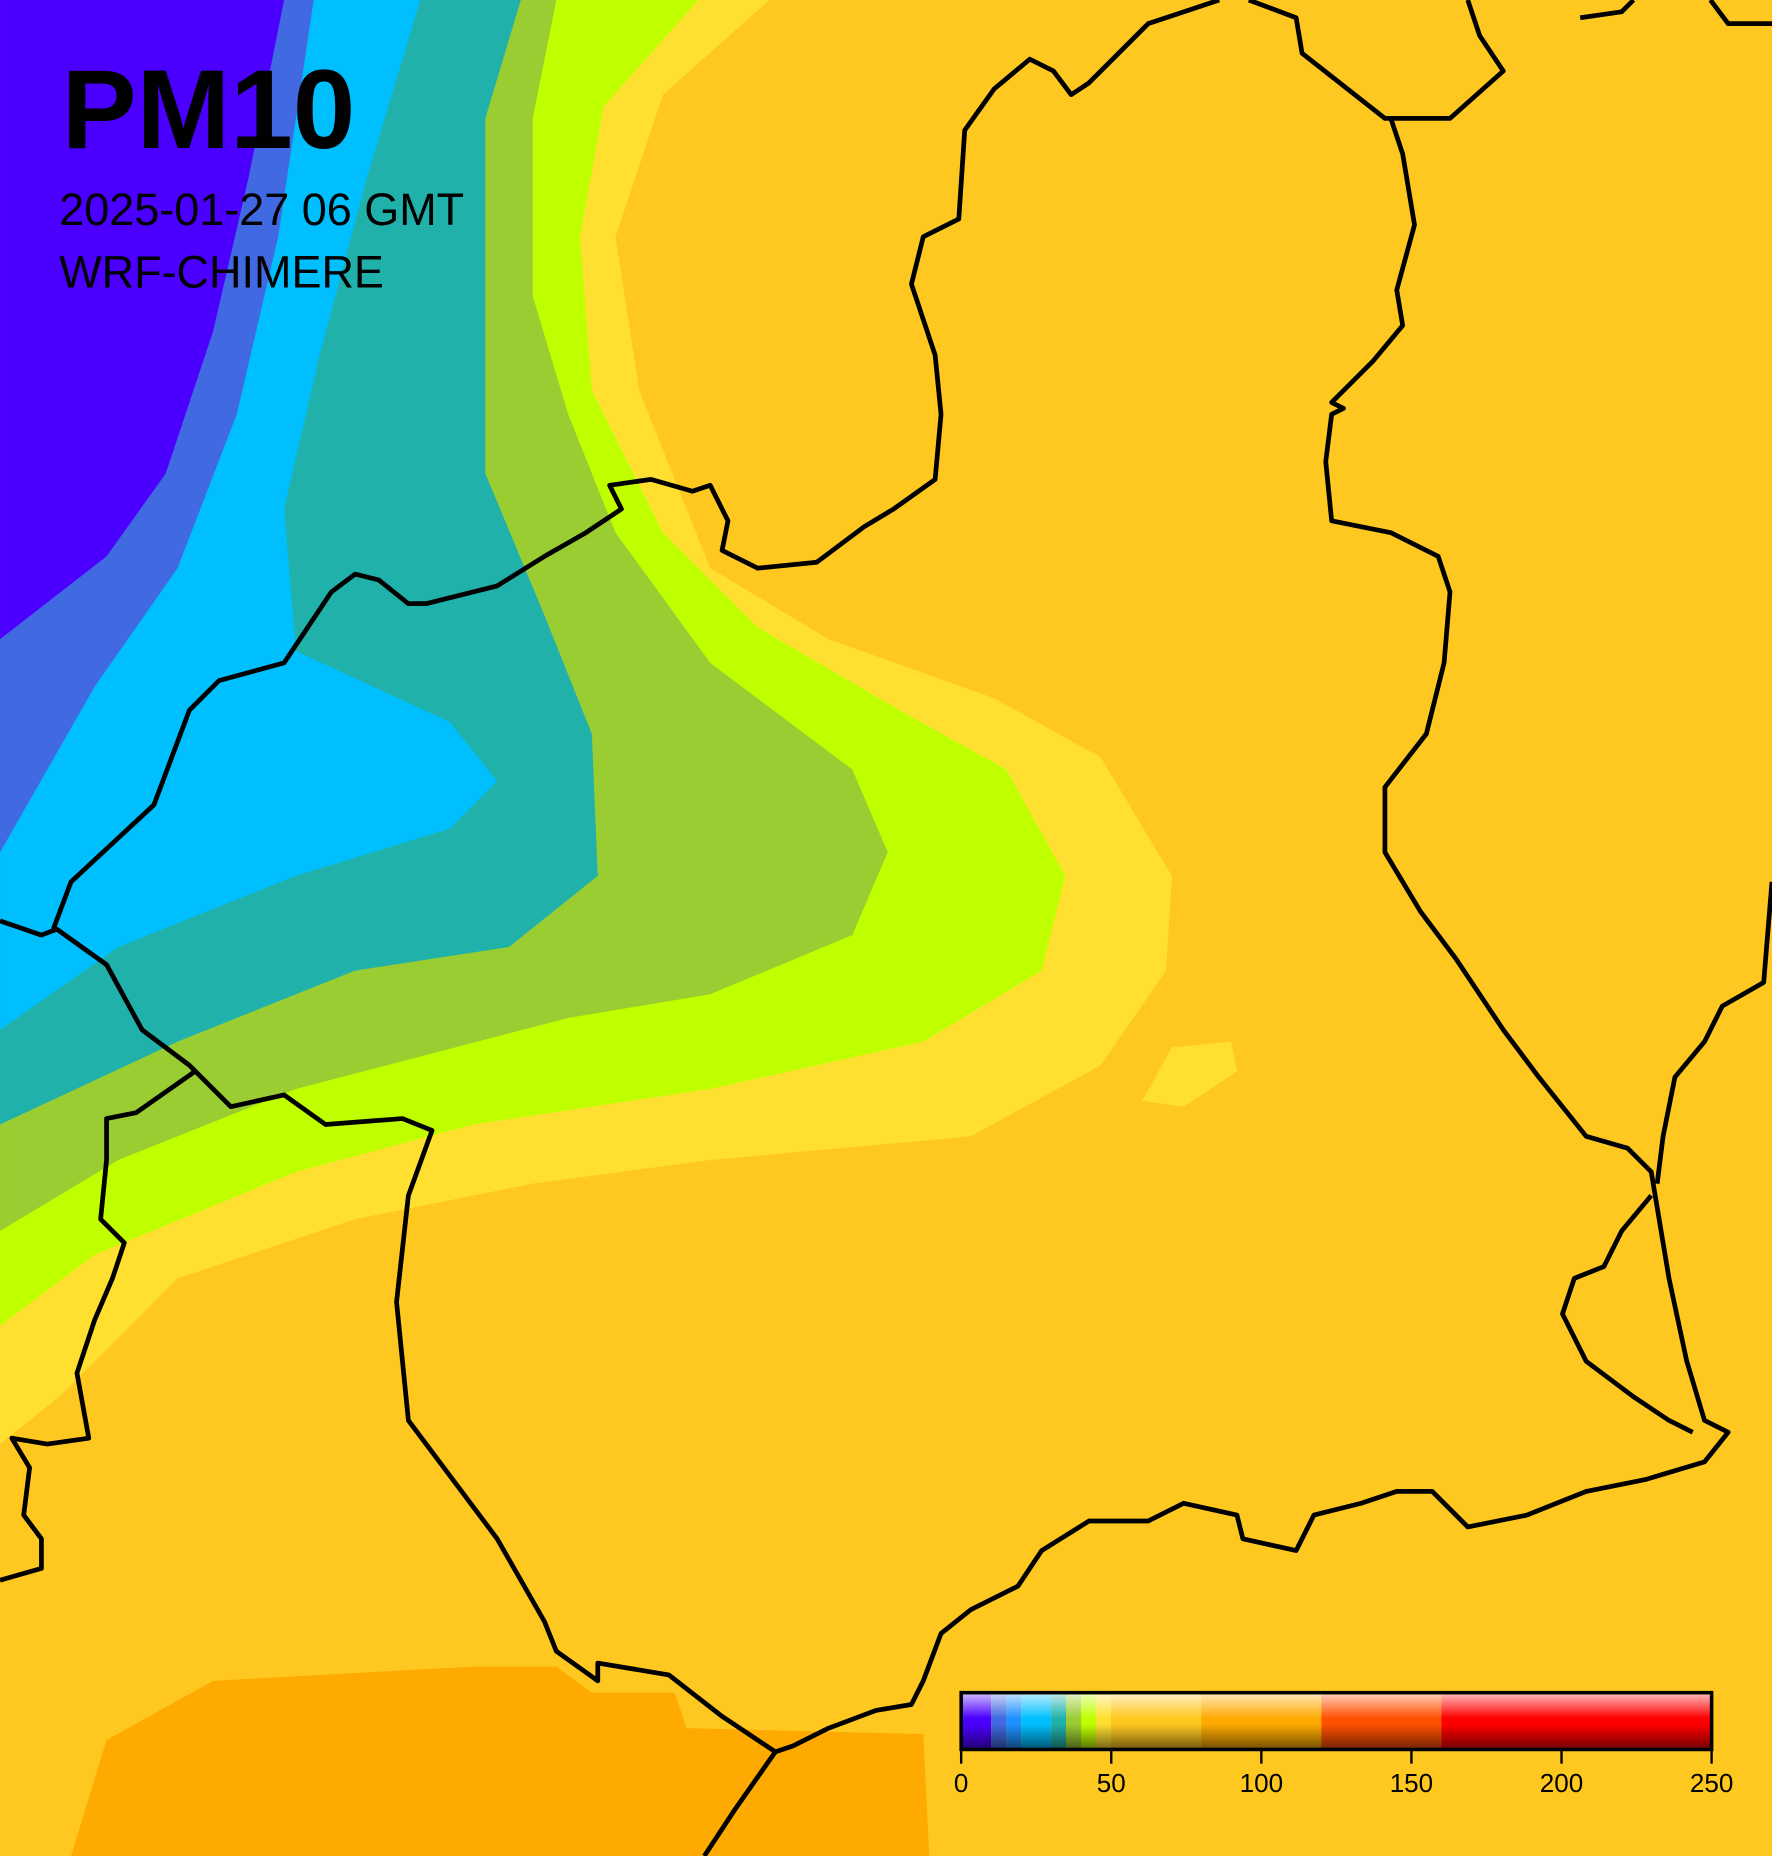  I want to click on map-date: 2025-01-27 06 GMT, so click(261, 209).